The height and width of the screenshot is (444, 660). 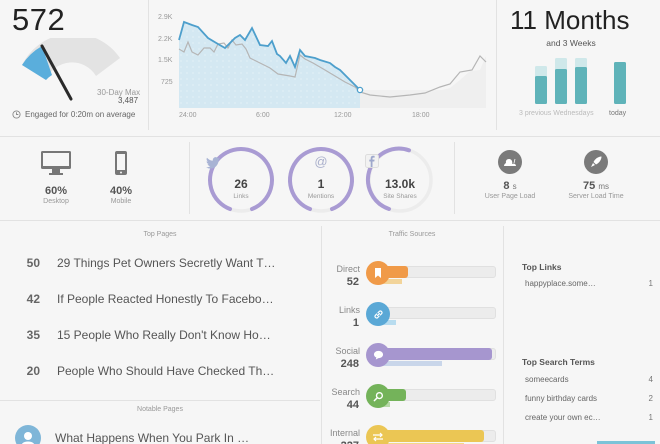 I want to click on search-term-label: funny birthday cards, so click(x=561, y=398).